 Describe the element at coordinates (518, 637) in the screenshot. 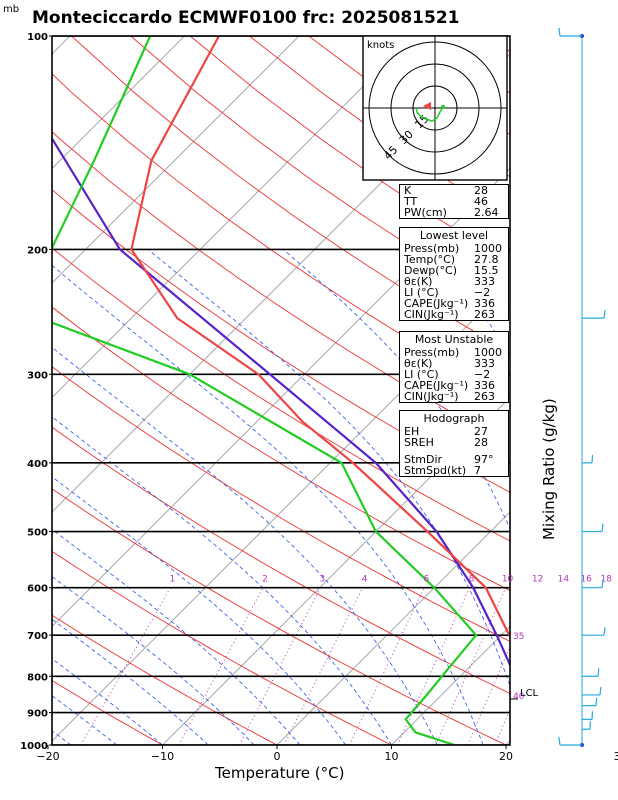

I see `mixing-ratio-label: 35` at that location.